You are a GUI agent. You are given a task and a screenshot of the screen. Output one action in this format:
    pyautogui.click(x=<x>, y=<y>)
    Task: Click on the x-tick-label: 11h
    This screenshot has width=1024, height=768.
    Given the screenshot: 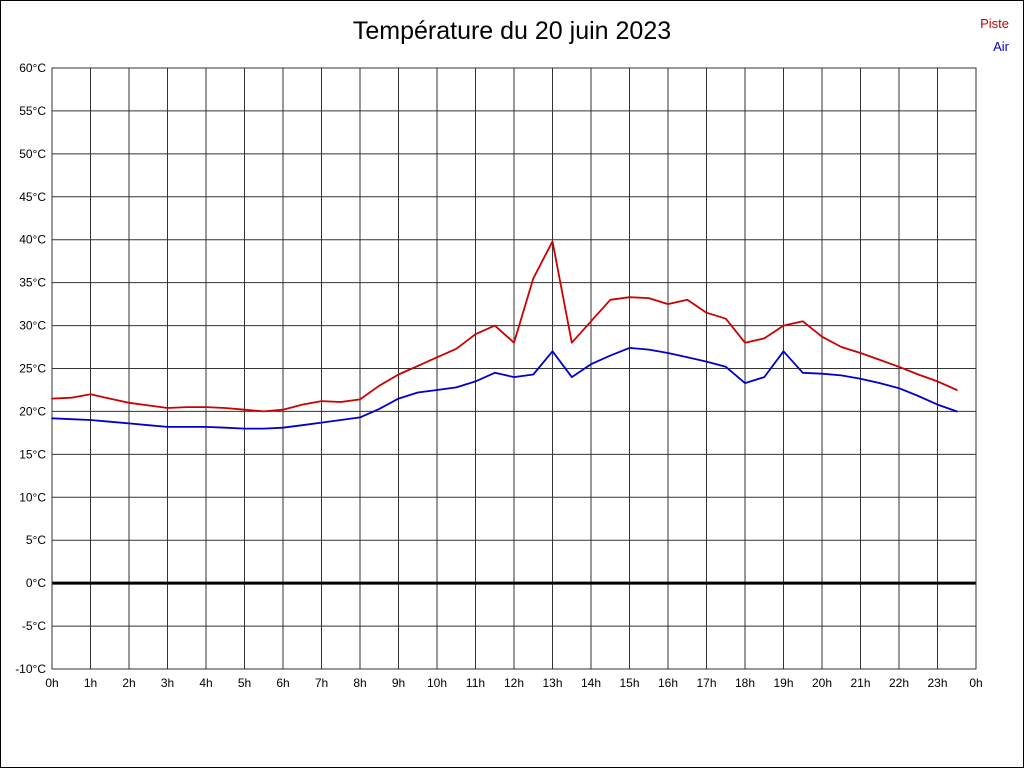 What is the action you would take?
    pyautogui.click(x=475, y=683)
    